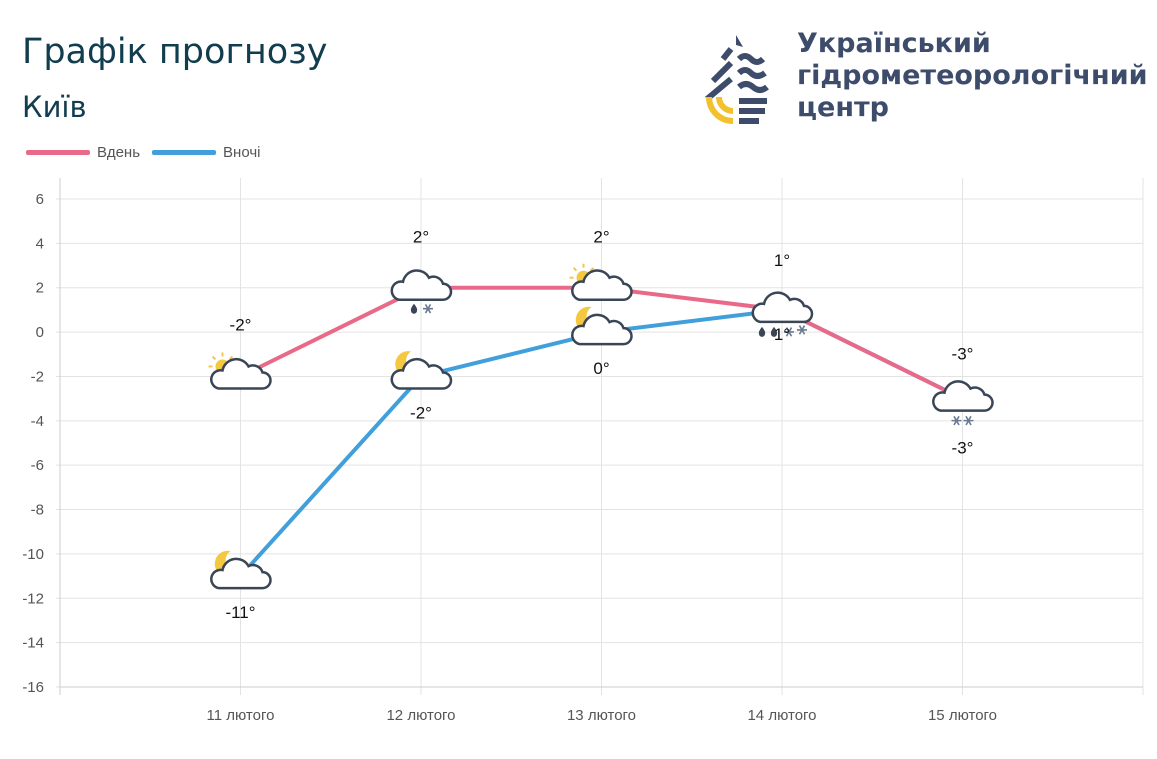  I want to click on y-tick-label: 6, so click(40, 199).